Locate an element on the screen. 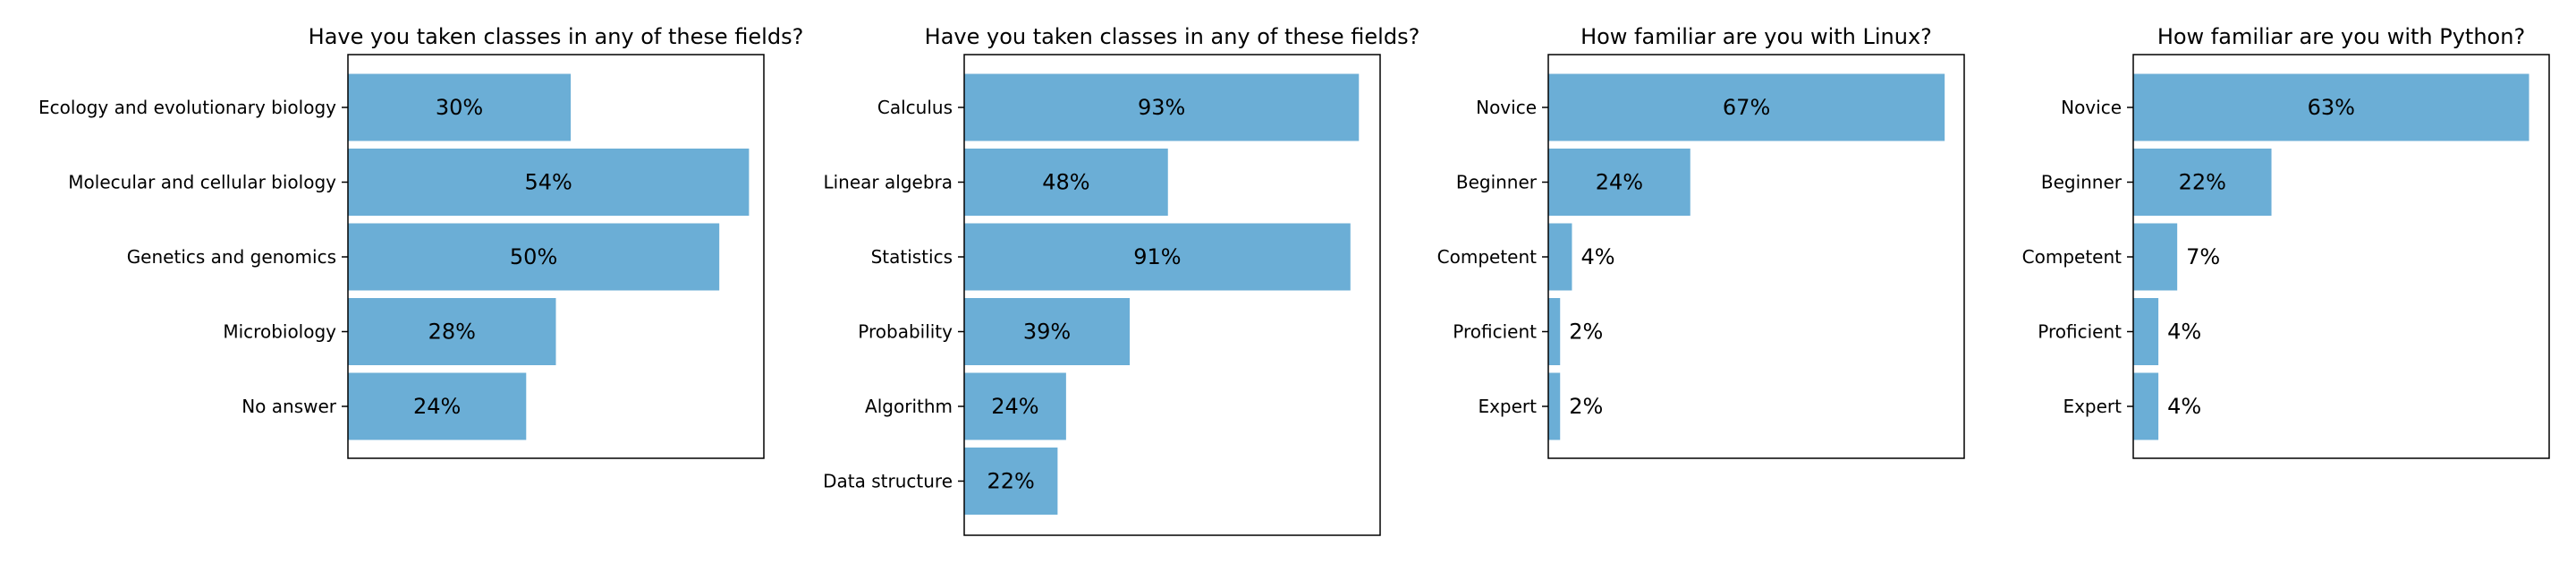 Image resolution: width=2576 pixels, height=563 pixels. data-label: 30% is located at coordinates (459, 108).